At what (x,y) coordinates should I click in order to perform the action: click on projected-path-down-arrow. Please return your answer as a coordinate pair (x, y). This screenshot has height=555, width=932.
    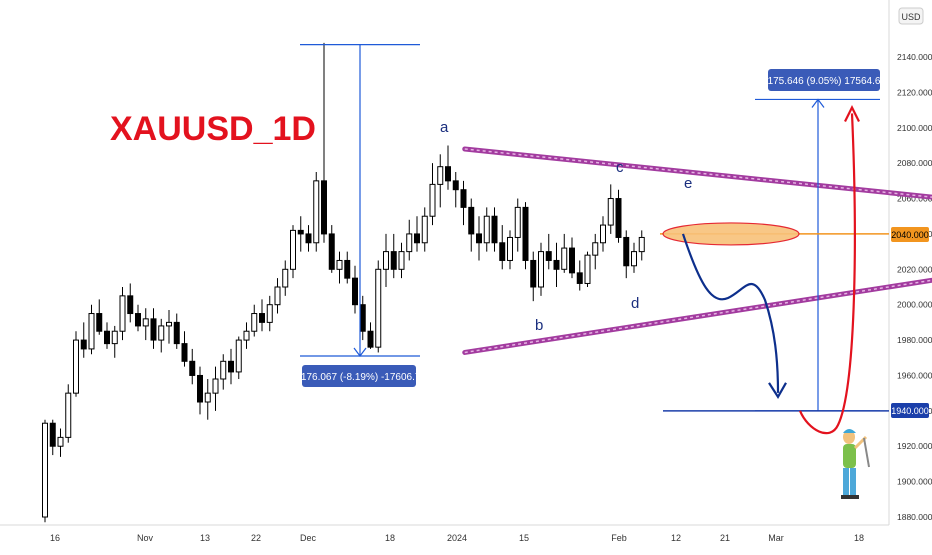
    Looking at the image, I should click on (777, 390).